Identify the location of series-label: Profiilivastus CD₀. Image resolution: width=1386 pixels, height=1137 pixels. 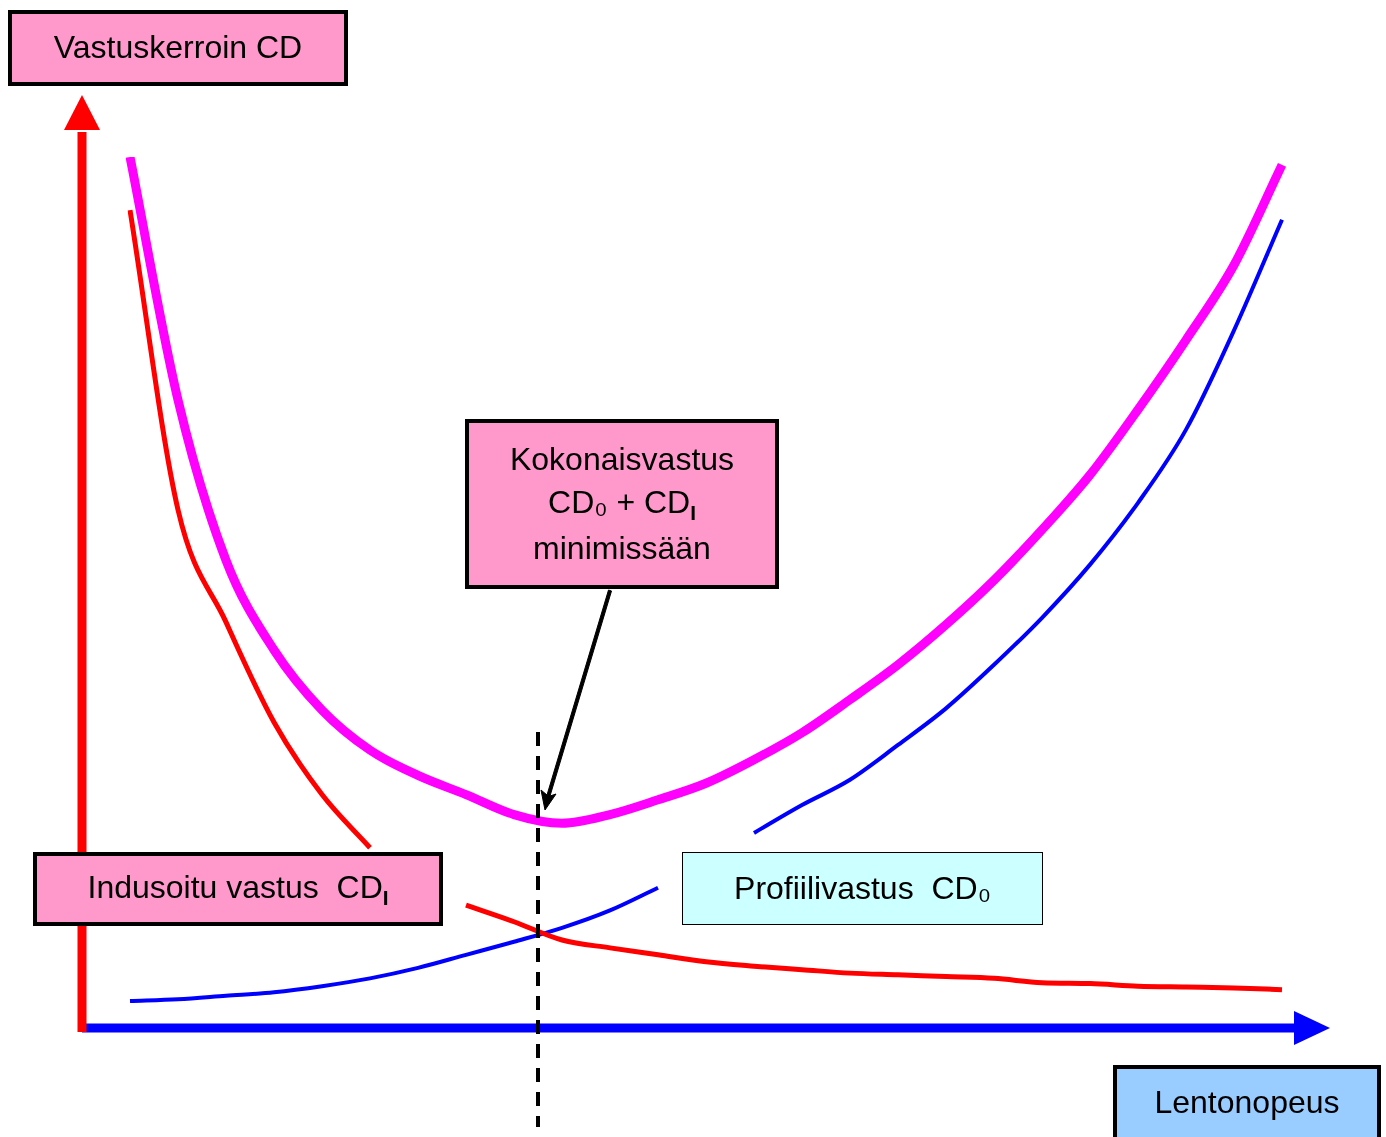
(862, 888).